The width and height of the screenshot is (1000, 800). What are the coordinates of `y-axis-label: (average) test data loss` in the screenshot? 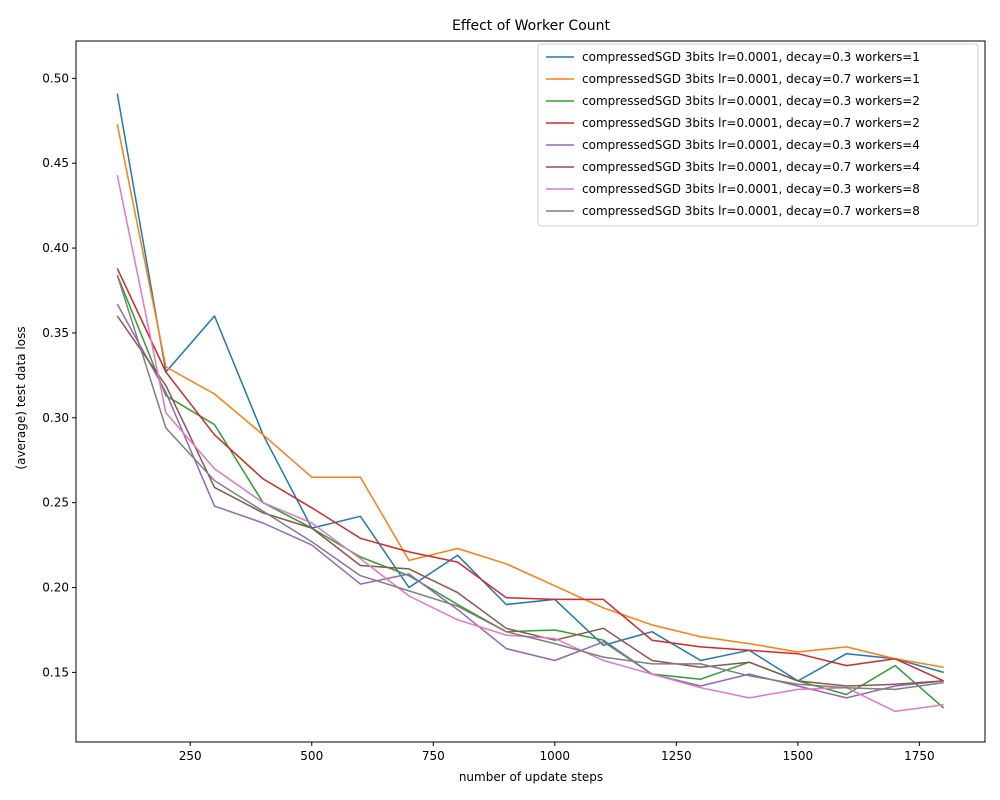 It's located at (21, 397).